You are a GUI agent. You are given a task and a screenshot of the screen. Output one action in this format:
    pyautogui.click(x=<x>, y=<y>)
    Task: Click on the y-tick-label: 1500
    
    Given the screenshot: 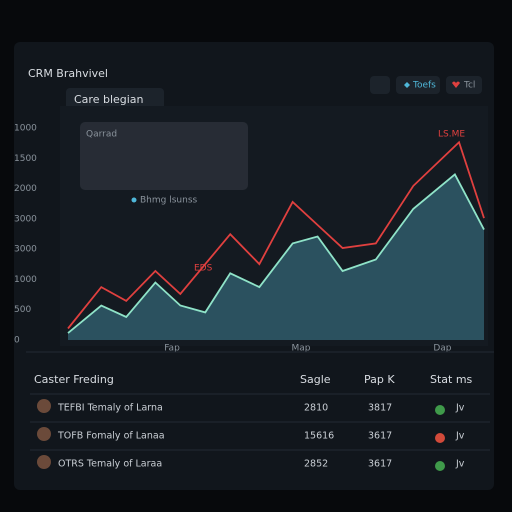 What is the action you would take?
    pyautogui.click(x=25, y=159)
    